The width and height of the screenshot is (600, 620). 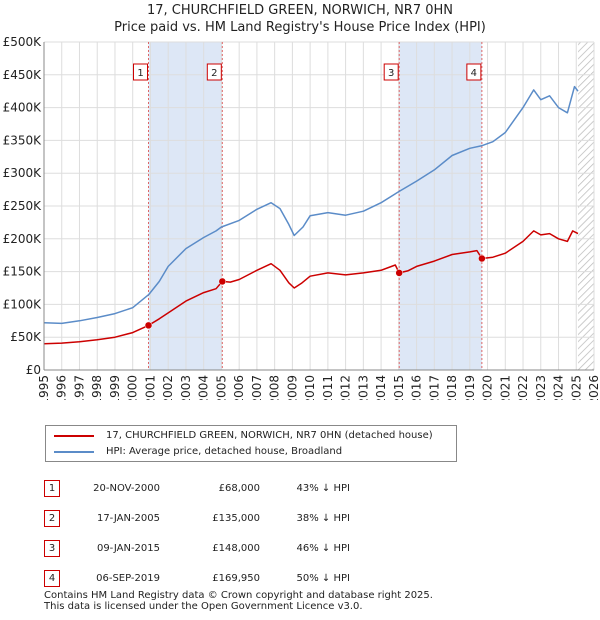 I want to click on x-tick-label: 1995, so click(x=44, y=387).